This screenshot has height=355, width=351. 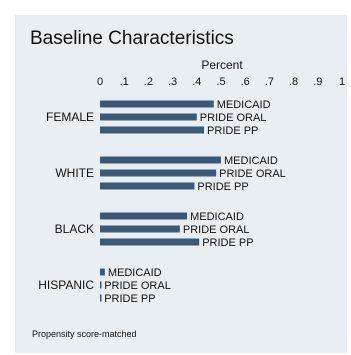 I want to click on x-tick-label: .3, so click(x=172, y=82).